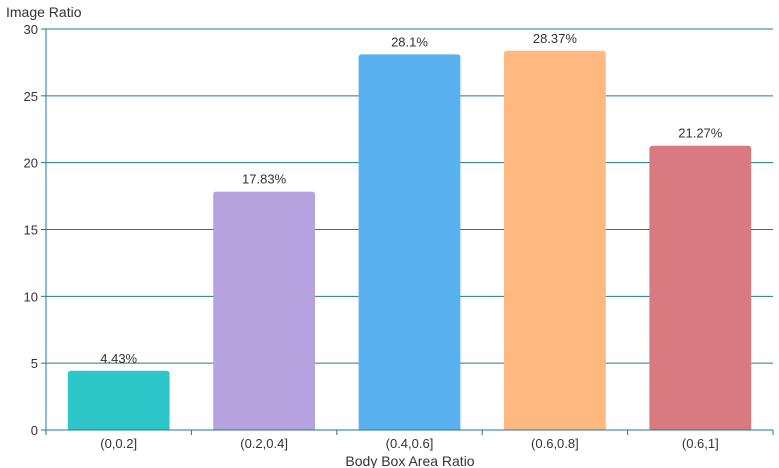  Describe the element at coordinates (31, 296) in the screenshot. I see `y-tick-label: 10` at that location.